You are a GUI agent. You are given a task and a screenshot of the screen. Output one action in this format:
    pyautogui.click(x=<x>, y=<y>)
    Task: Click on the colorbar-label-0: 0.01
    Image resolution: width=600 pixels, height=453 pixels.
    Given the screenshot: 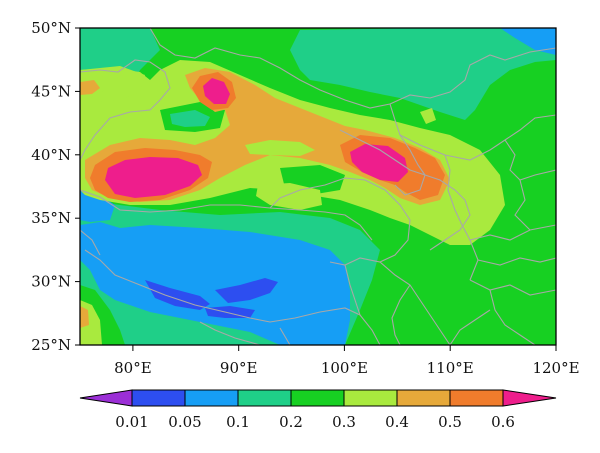 What is the action you would take?
    pyautogui.click(x=131, y=422)
    